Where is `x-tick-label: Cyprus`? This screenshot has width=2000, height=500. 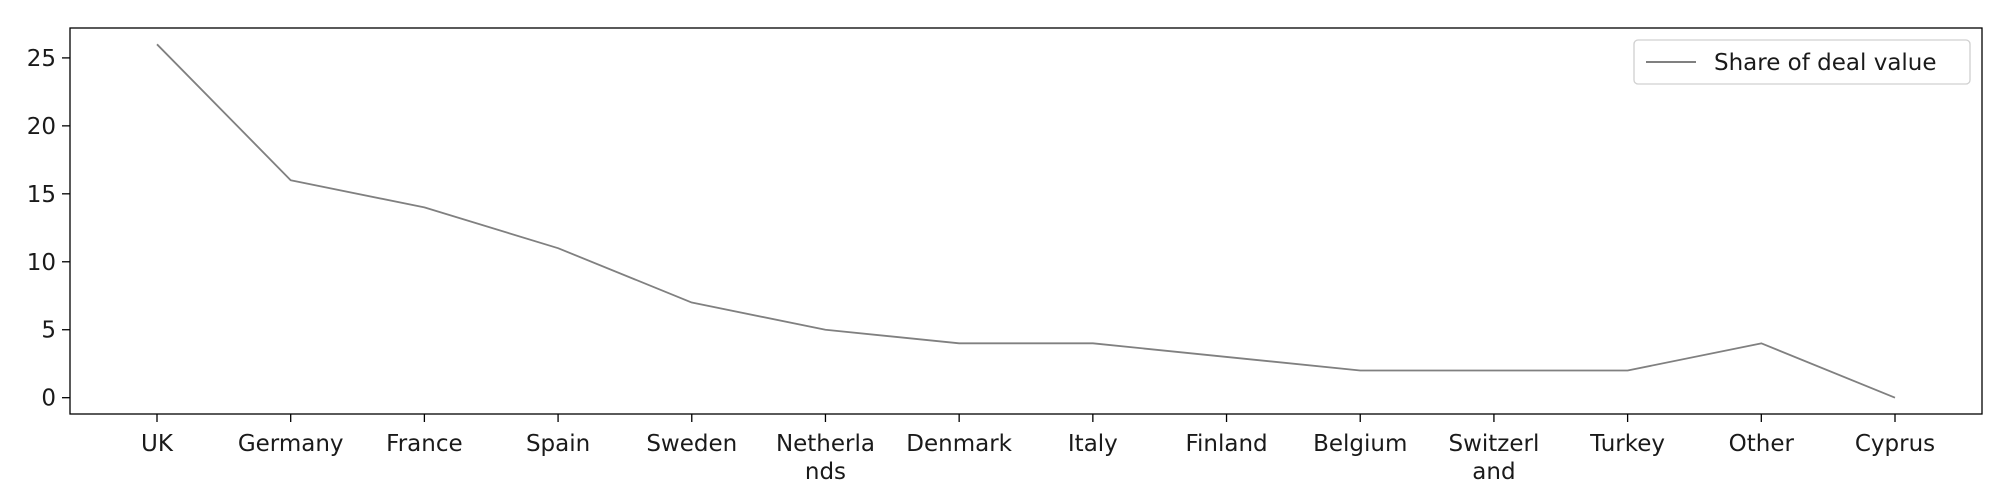
x-tick-label: Cyprus is located at coordinates (1895, 444).